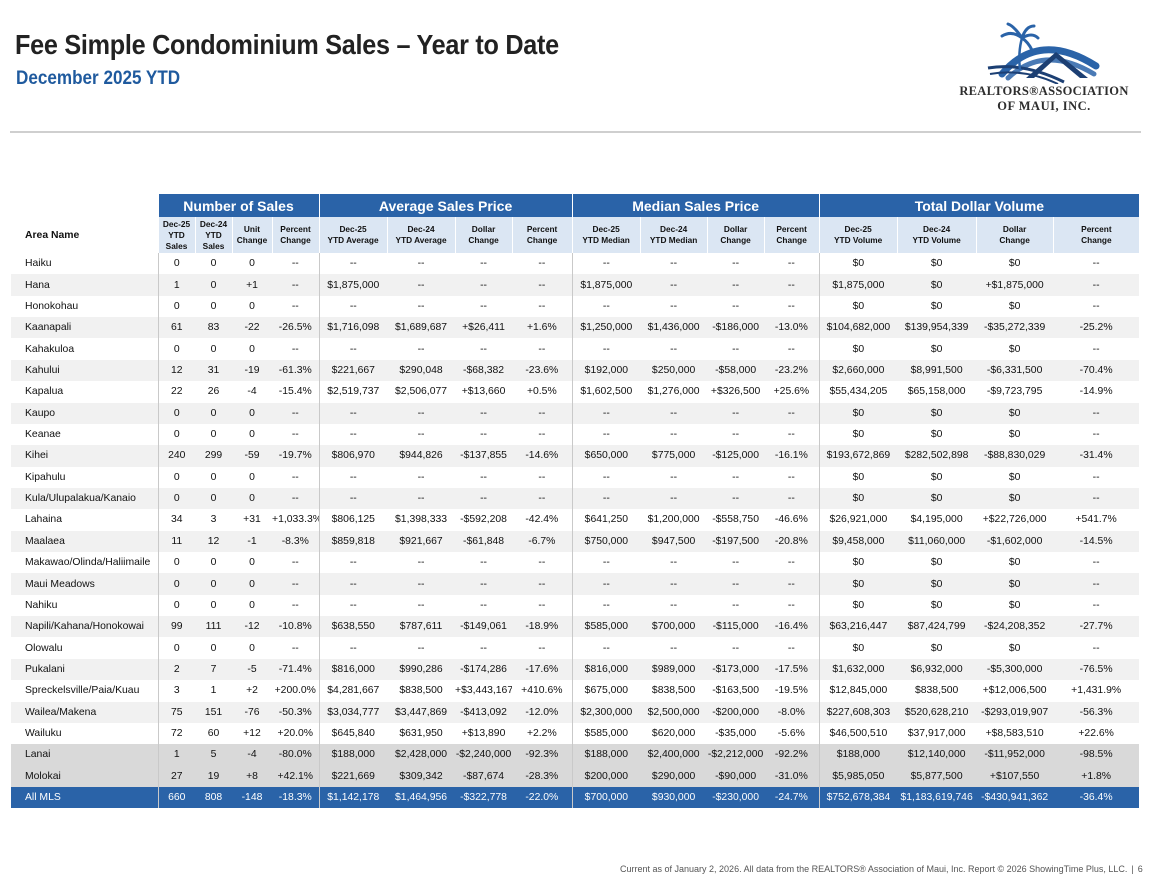 This screenshot has height=877, width=1155. I want to click on table-cell: 240, so click(176, 456).